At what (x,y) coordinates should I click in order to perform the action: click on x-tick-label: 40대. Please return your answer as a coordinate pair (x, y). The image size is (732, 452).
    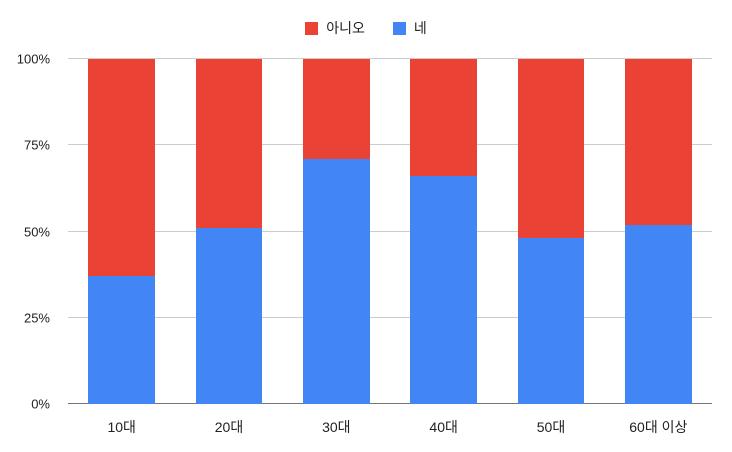
    Looking at the image, I should click on (443, 427).